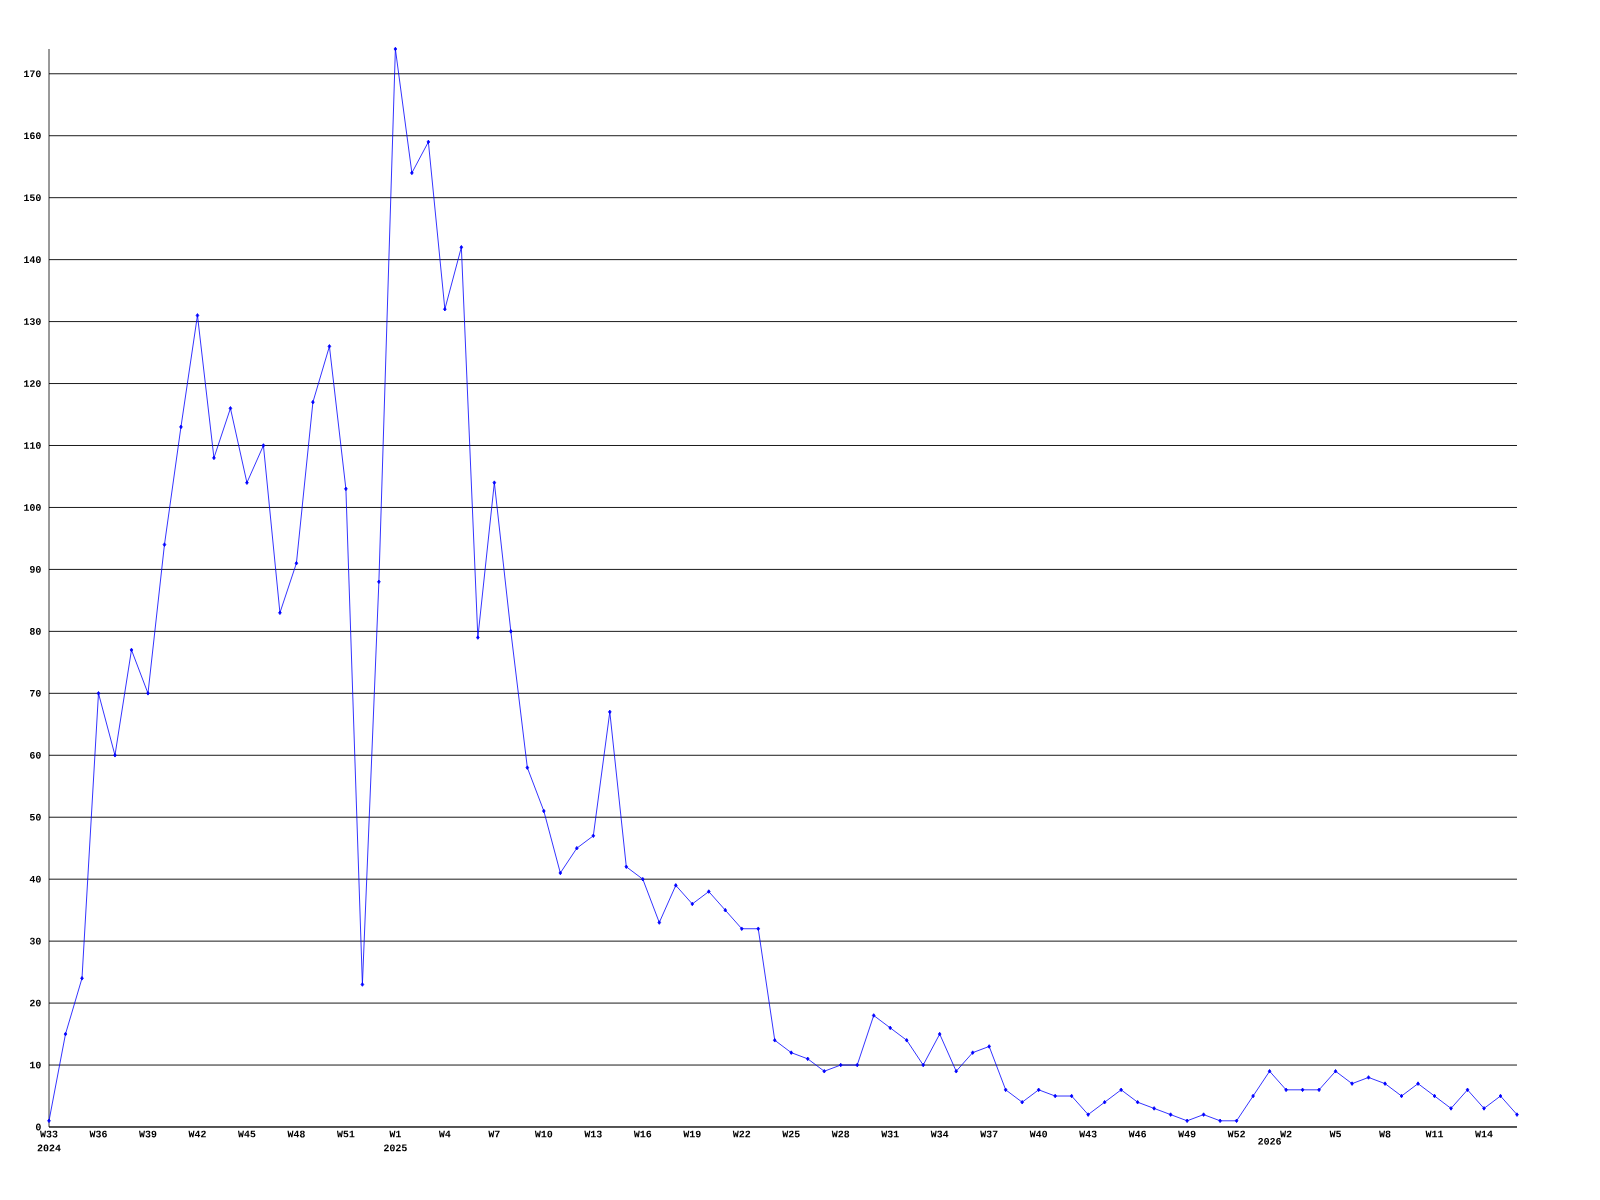 The image size is (1600, 1200). Describe the element at coordinates (49, 1141) in the screenshot. I see `x-tick-label: W33 2024` at that location.